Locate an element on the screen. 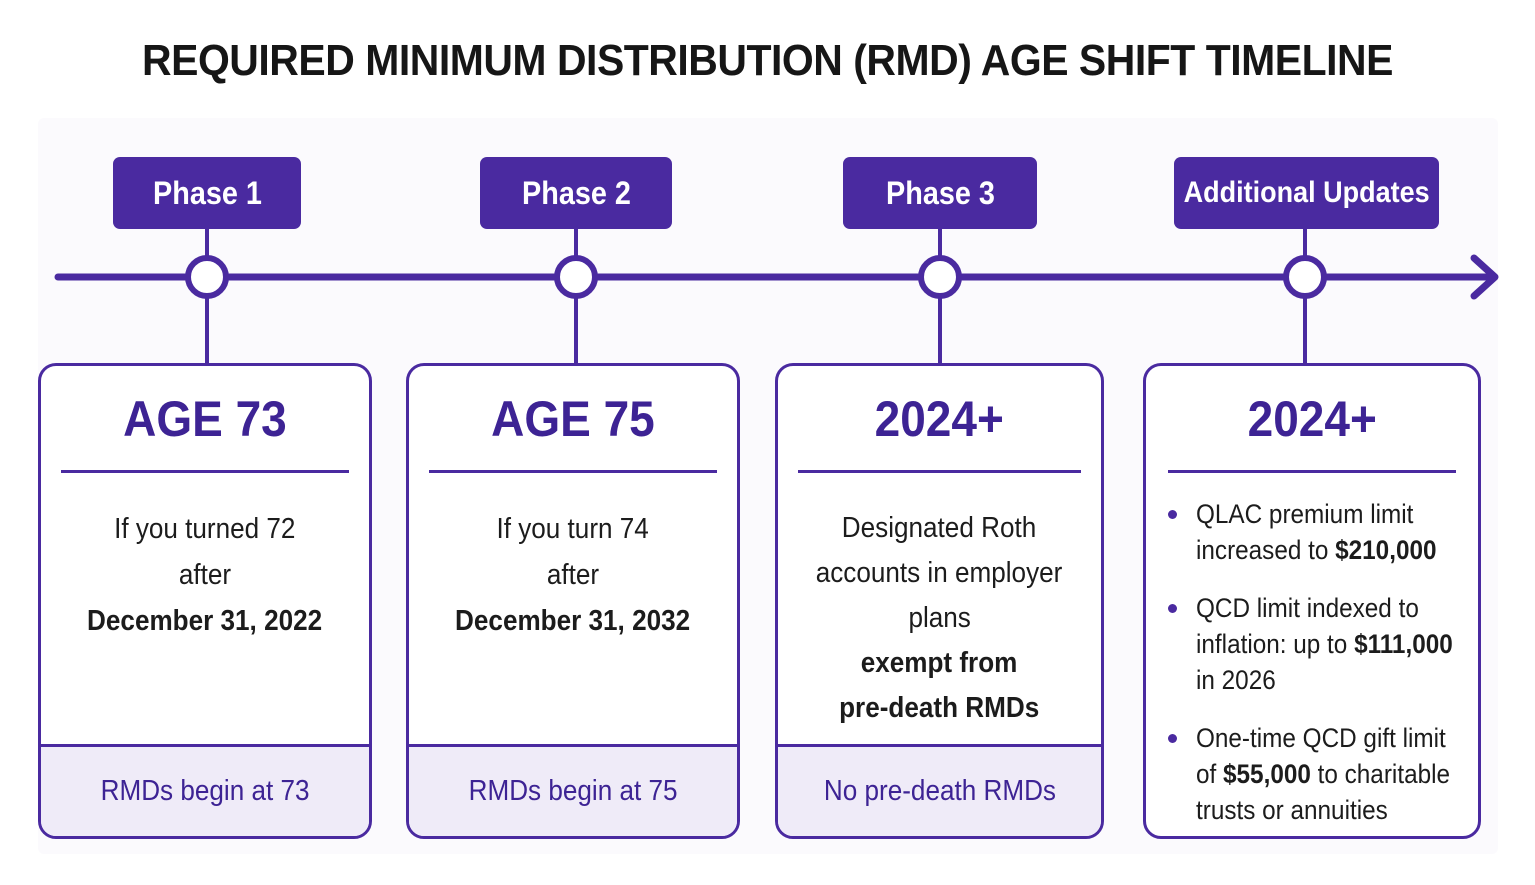  phase-1-label: Phase 1 is located at coordinates (207, 193).